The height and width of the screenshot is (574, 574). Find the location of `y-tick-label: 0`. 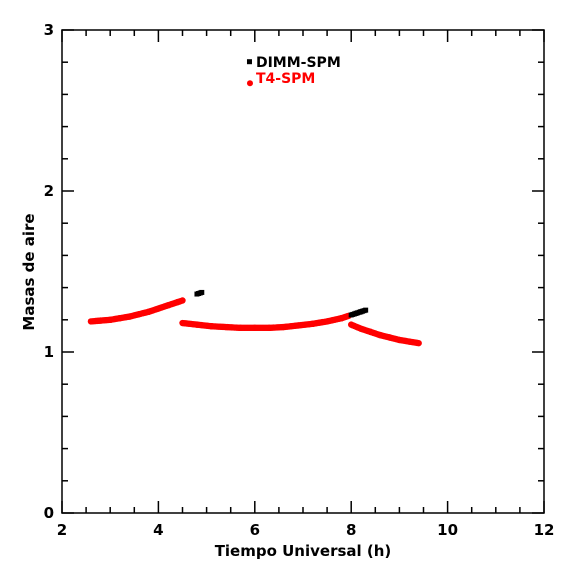

y-tick-label: 0 is located at coordinates (49, 513).